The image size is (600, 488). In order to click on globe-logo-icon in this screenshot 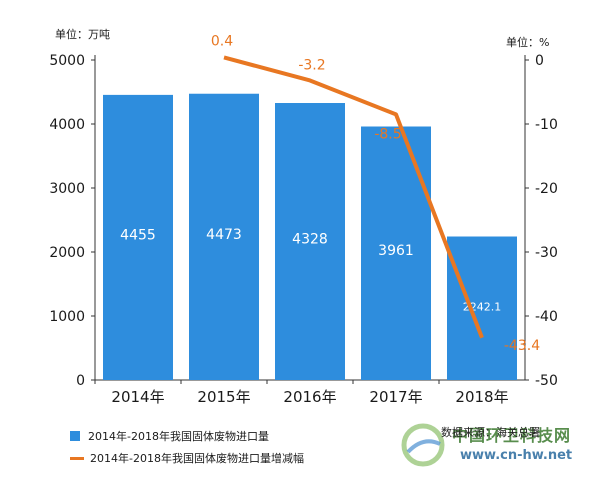, I will do `click(423, 445)`.